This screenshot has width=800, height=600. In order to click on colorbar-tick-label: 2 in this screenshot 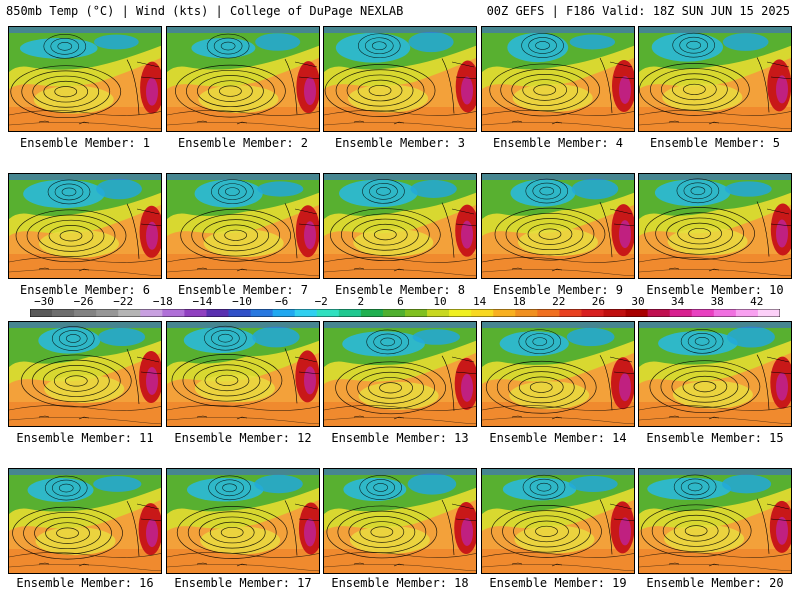, I will do `click(361, 301)`.